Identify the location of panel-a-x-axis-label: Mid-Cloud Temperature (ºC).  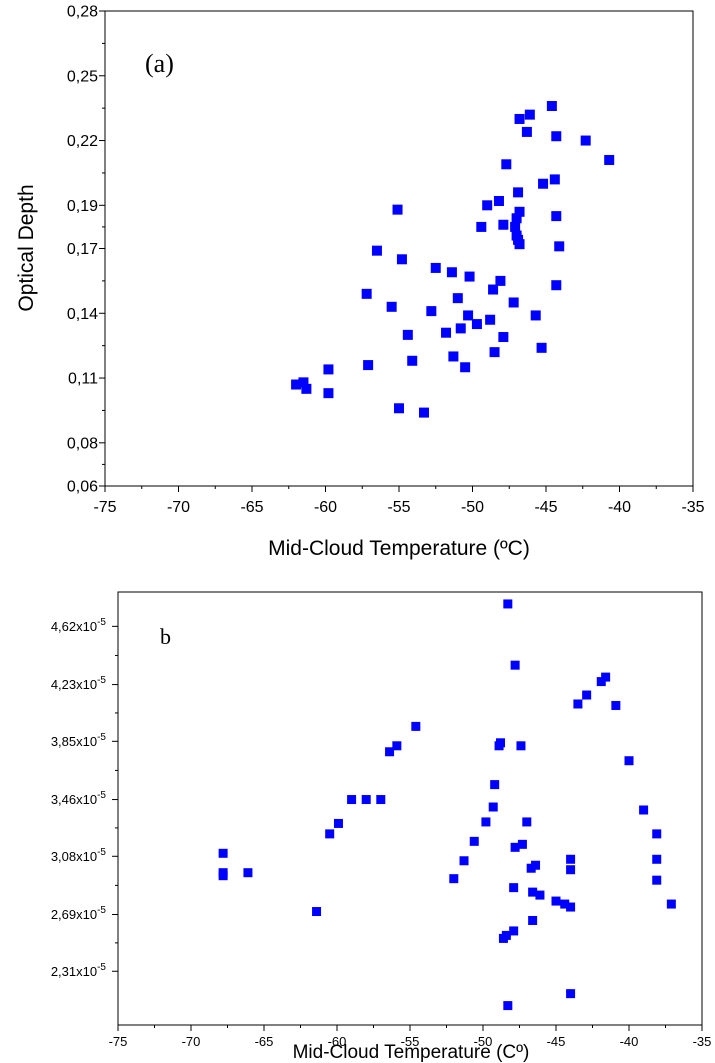
(399, 548).